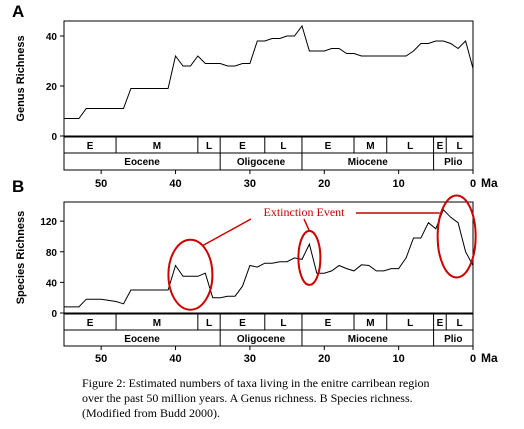 The width and height of the screenshot is (524, 429). I want to click on extinction-ellipse-eocene, so click(190, 274).